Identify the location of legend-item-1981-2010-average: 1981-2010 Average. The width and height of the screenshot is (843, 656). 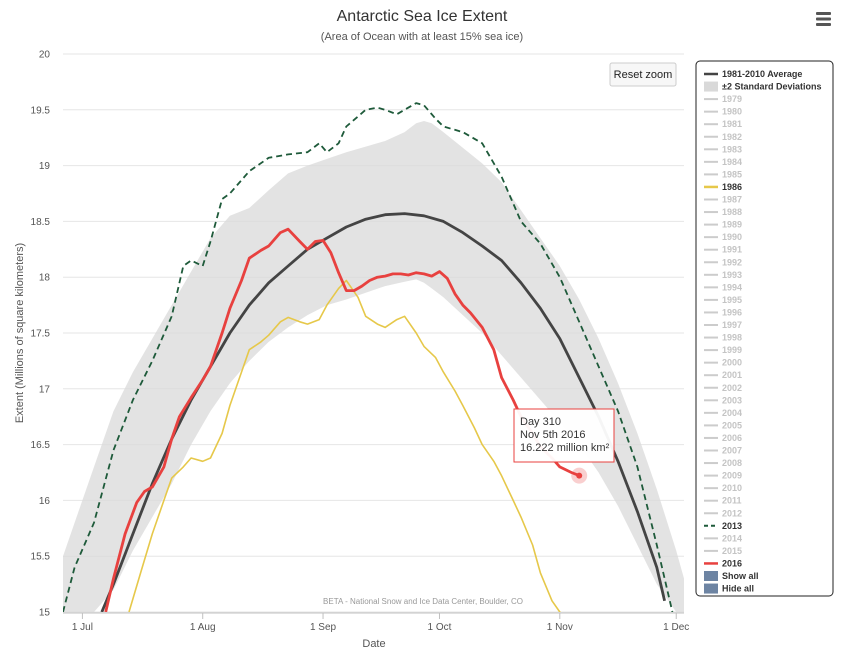
(753, 74).